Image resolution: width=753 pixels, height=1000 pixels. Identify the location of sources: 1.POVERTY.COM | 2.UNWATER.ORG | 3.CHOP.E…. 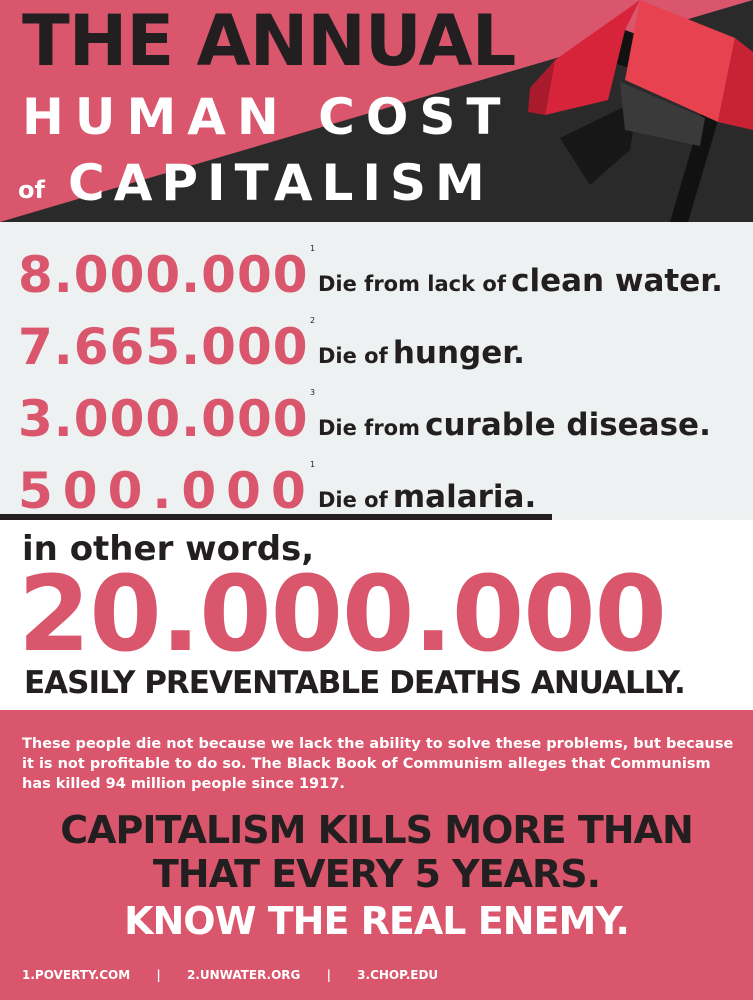
(230, 975).